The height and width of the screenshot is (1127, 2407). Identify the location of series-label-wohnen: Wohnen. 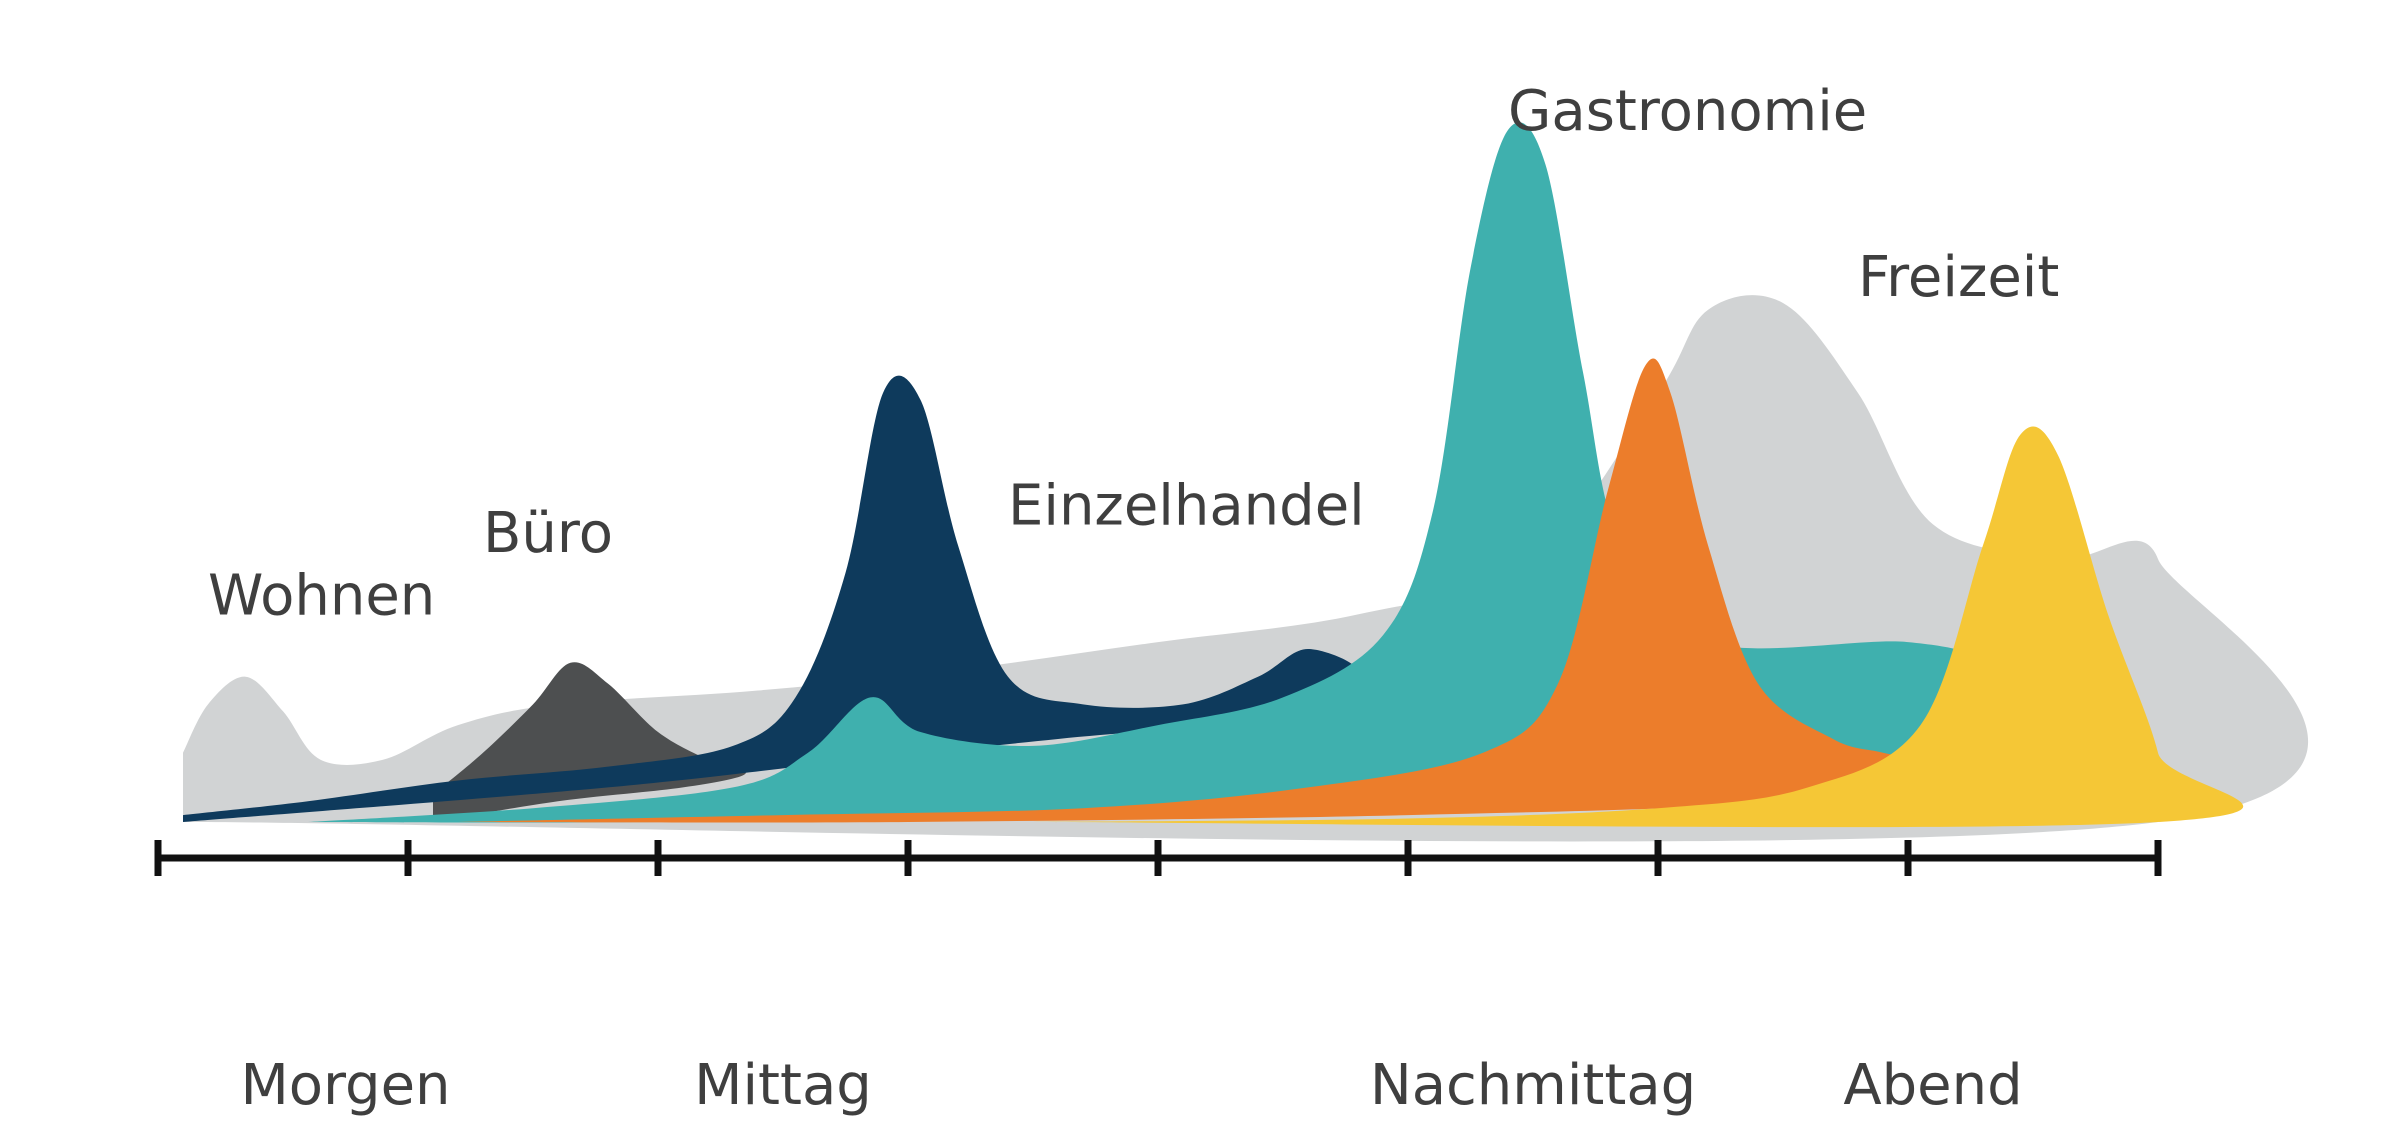
(321, 595).